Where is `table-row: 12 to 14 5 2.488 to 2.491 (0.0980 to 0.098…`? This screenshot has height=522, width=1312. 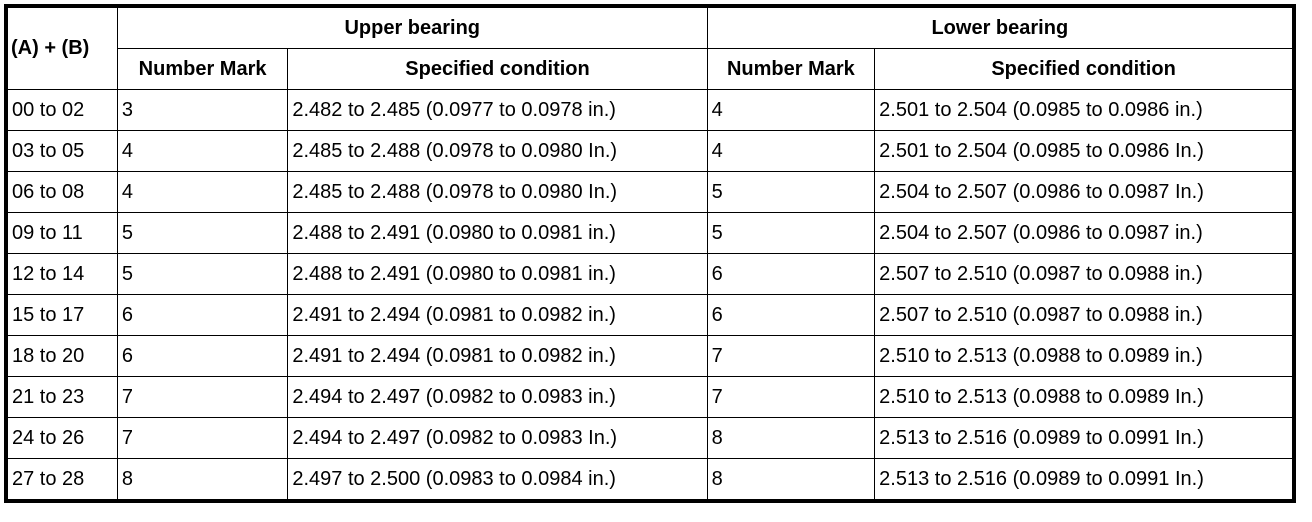 table-row: 12 to 14 5 2.488 to 2.491 (0.0980 to 0.098… is located at coordinates (650, 274).